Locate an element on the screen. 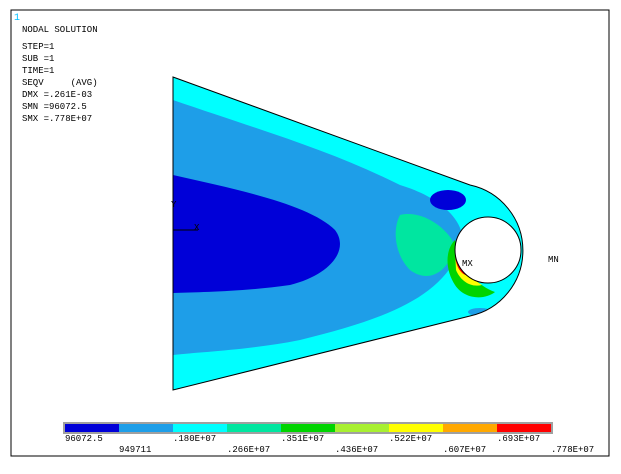  info-line: SMN =96072.5 is located at coordinates (54, 107).